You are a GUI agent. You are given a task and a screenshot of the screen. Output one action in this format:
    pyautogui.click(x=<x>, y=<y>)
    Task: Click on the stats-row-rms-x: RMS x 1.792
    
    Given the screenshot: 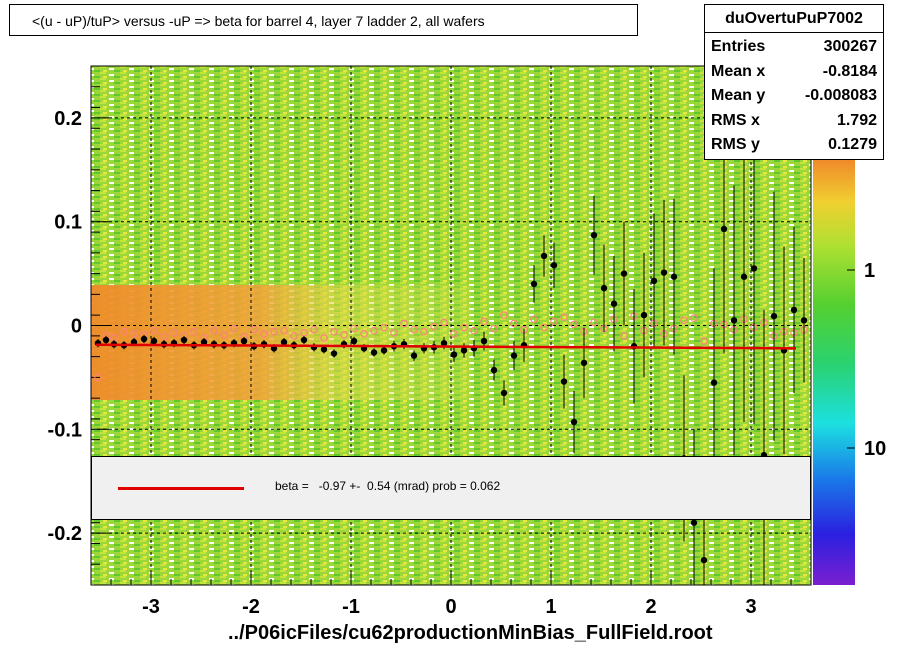 What is the action you would take?
    pyautogui.click(x=794, y=121)
    